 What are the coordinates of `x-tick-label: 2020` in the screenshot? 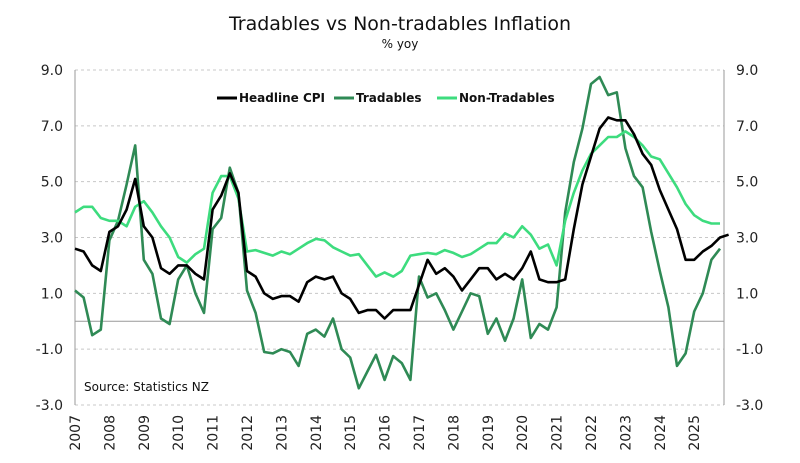 It's located at (523, 433).